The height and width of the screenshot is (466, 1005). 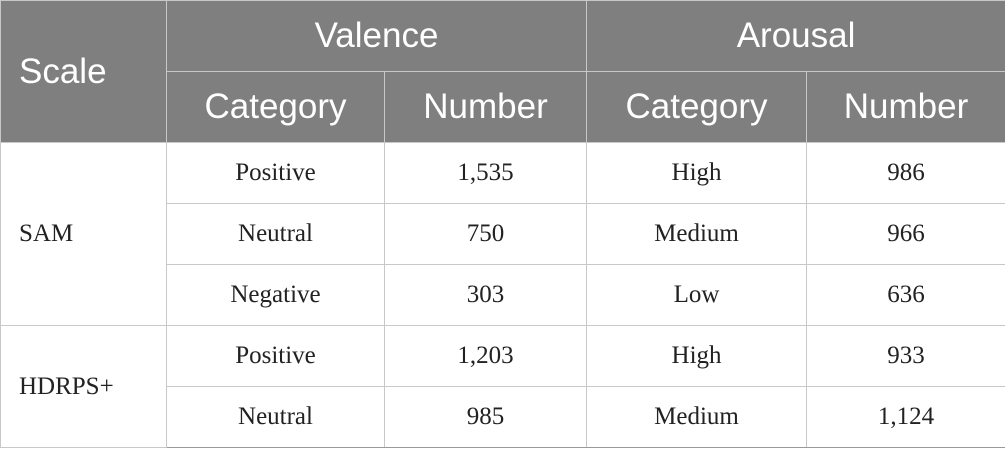 What do you see at coordinates (795, 36) in the screenshot?
I see `header-arousal: Arousal` at bounding box center [795, 36].